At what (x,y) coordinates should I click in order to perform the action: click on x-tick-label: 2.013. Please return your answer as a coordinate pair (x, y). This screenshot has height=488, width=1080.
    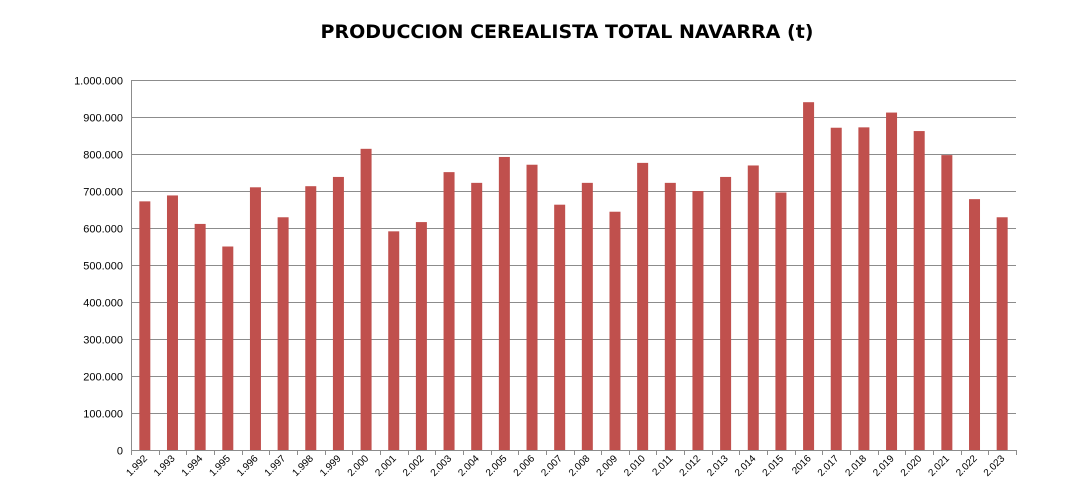
    Looking at the image, I should click on (718, 466).